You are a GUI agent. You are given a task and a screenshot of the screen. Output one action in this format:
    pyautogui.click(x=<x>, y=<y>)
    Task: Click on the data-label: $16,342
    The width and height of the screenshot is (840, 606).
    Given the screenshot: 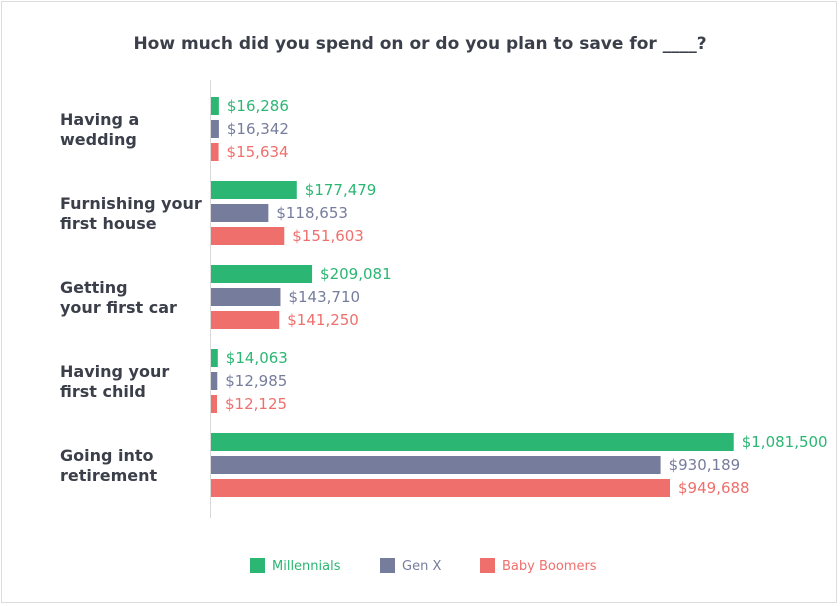 What is the action you would take?
    pyautogui.click(x=258, y=129)
    